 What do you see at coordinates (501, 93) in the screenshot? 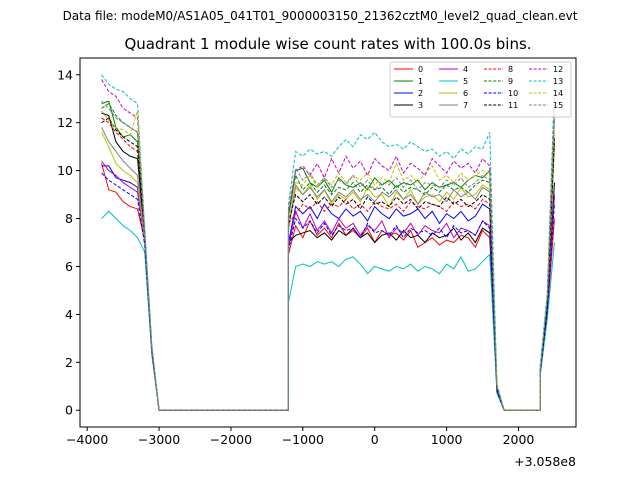
I see `legend-entry-10: 10` at bounding box center [501, 93].